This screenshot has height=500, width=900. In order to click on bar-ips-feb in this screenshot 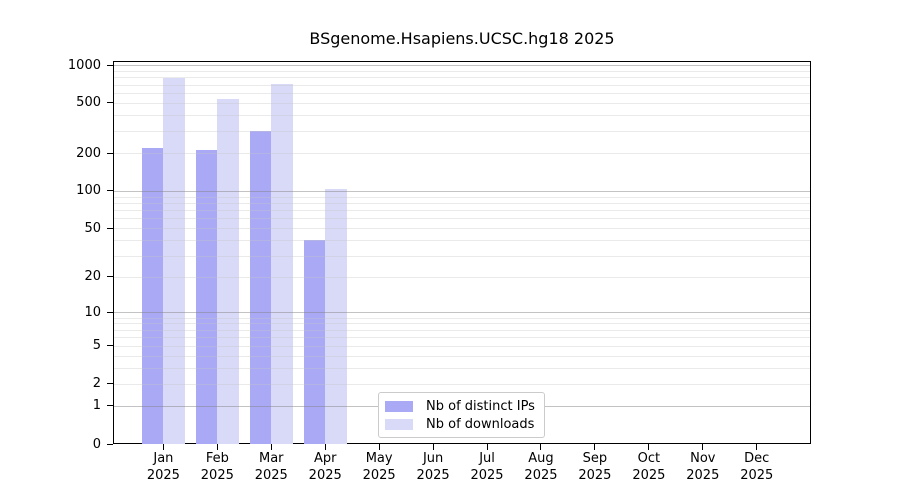, I will do `click(206, 296)`.